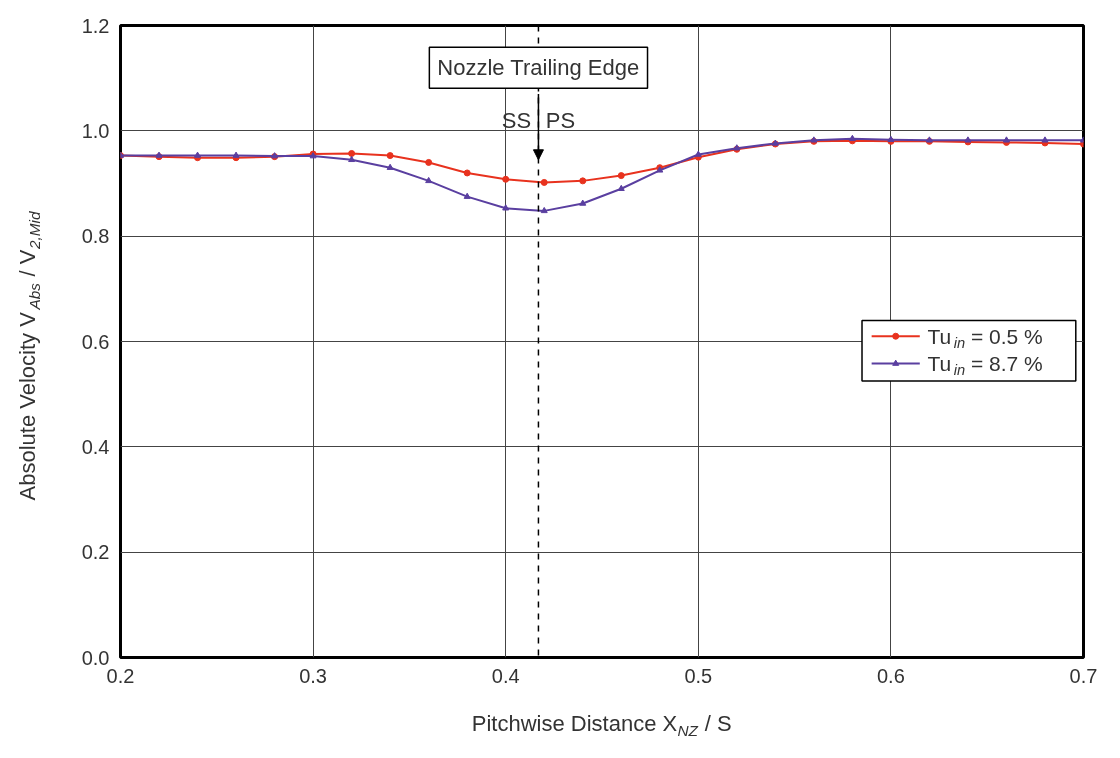 Image resolution: width=1120 pixels, height=758 pixels. I want to click on x-tick-label: 0.6, so click(891, 675).